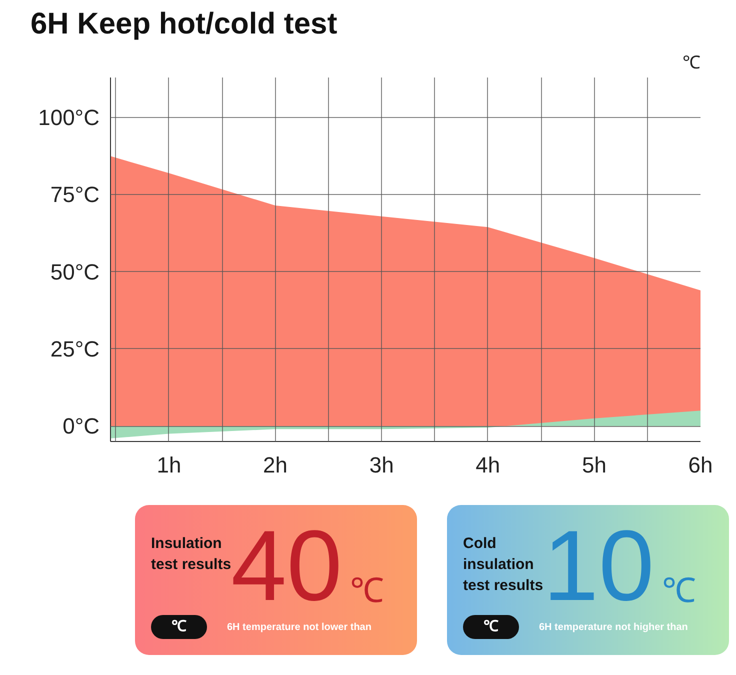  Describe the element at coordinates (286, 566) in the screenshot. I see `text: 40` at that location.